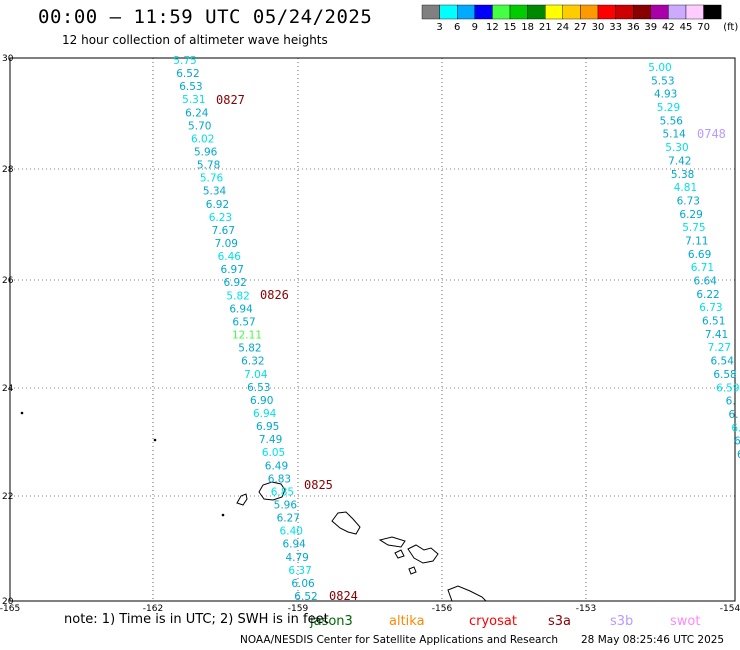 The height and width of the screenshot is (650, 740). Describe the element at coordinates (727, 388) in the screenshot. I see `wave-height-label: 6.59` at that location.